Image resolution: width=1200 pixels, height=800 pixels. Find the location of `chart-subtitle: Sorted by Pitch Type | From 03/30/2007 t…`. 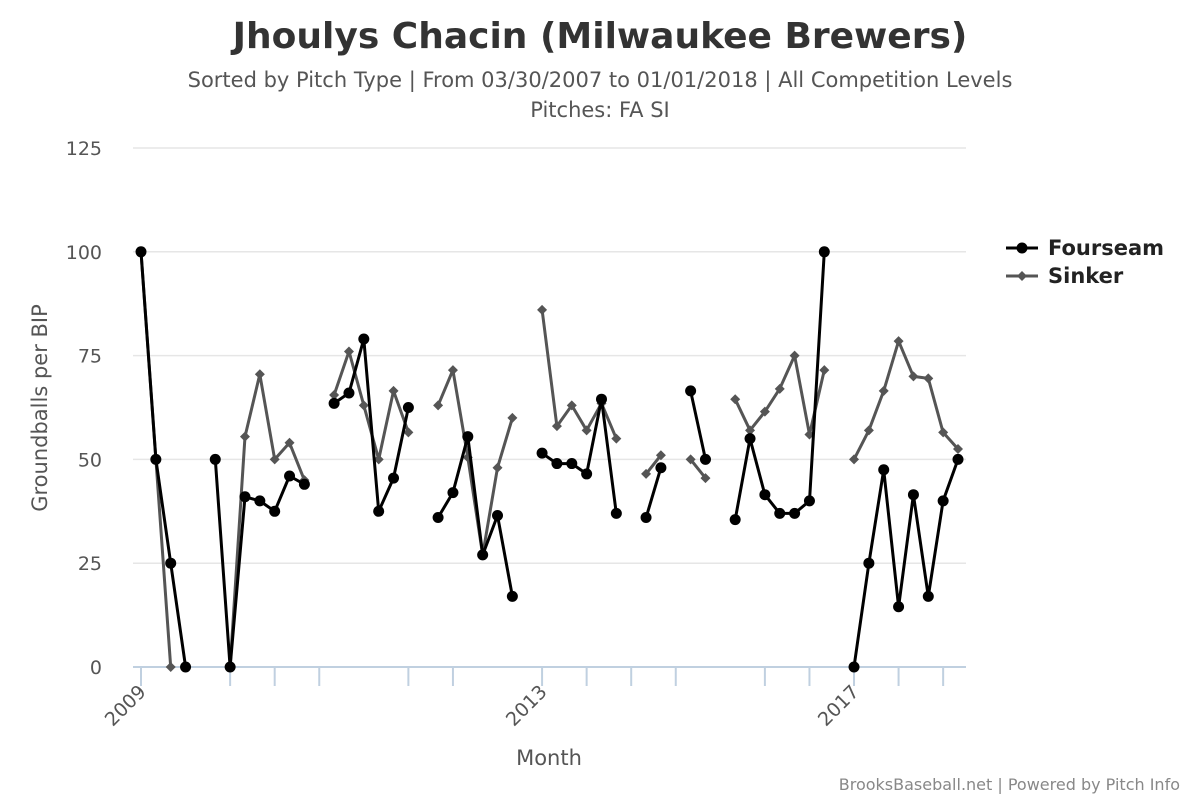

chart-subtitle: Sorted by Pitch Type | From 03/30/2007 t… is located at coordinates (600, 80).